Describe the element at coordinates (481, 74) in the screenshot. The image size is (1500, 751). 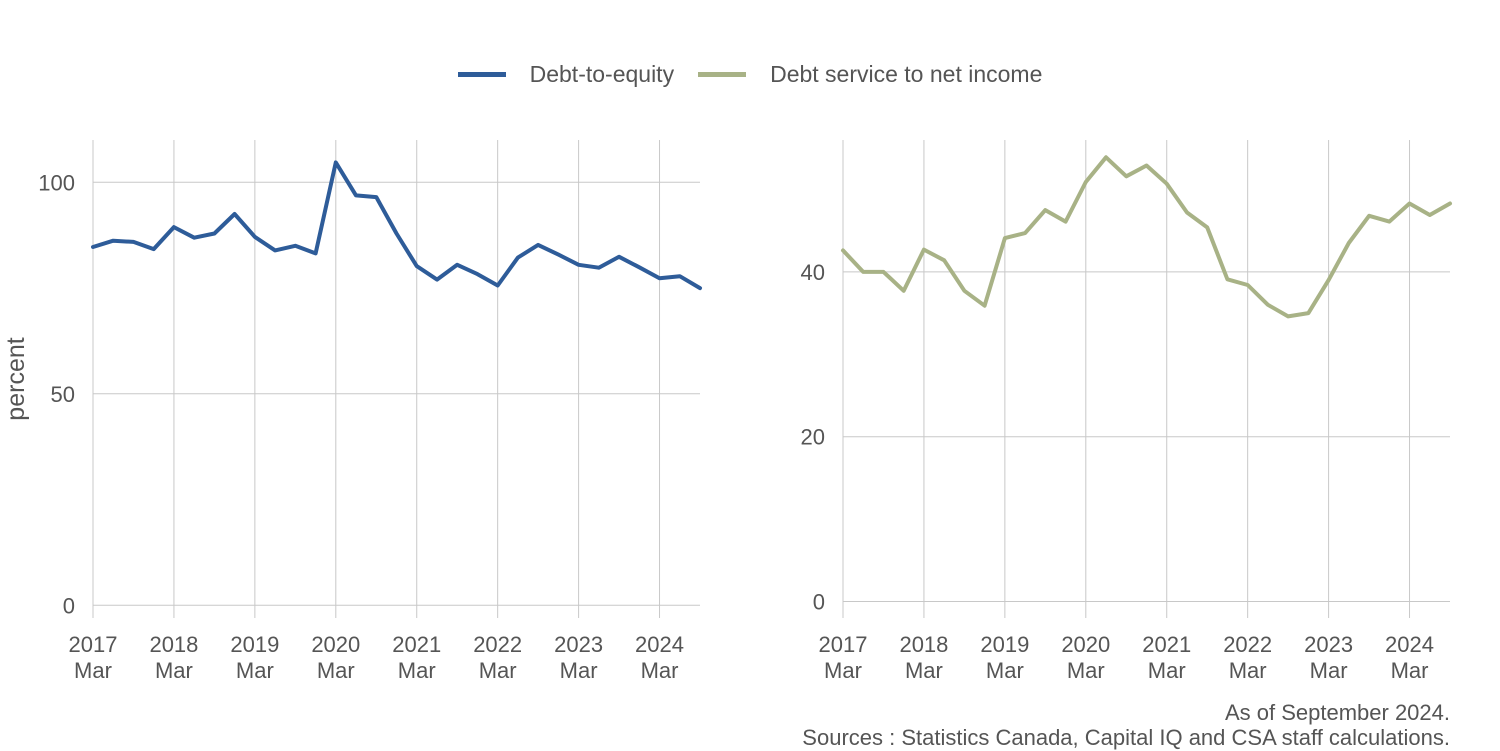
I see `legend-swatch-debt-to-equity` at that location.